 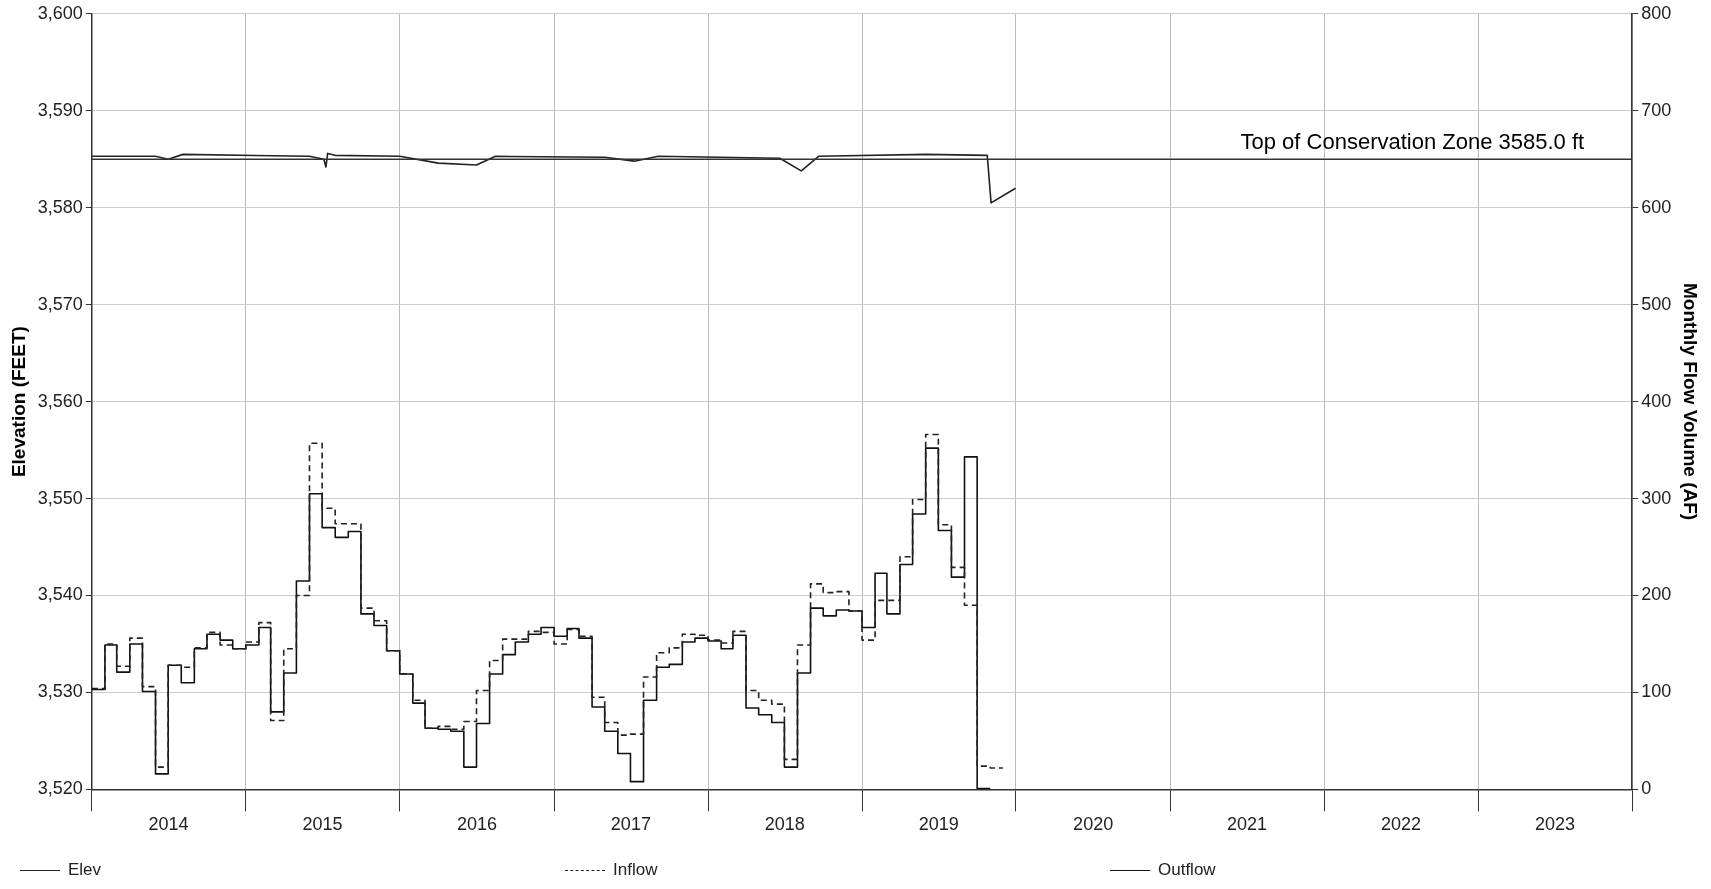 I want to click on y-tick-label: 3,570, so click(x=60, y=303).